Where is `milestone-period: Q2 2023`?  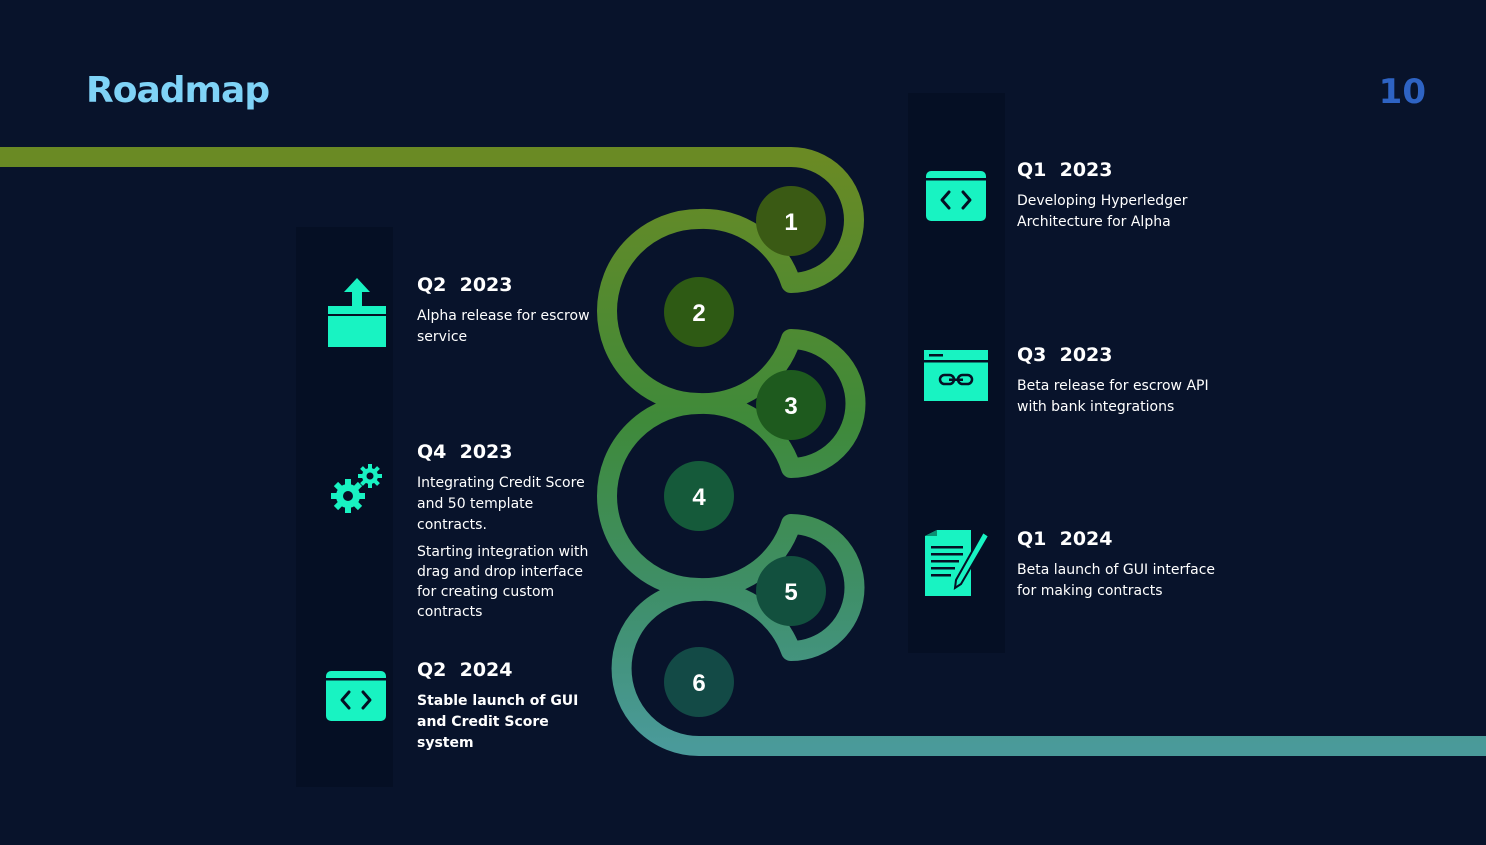 milestone-period: Q2 2023 is located at coordinates (465, 285).